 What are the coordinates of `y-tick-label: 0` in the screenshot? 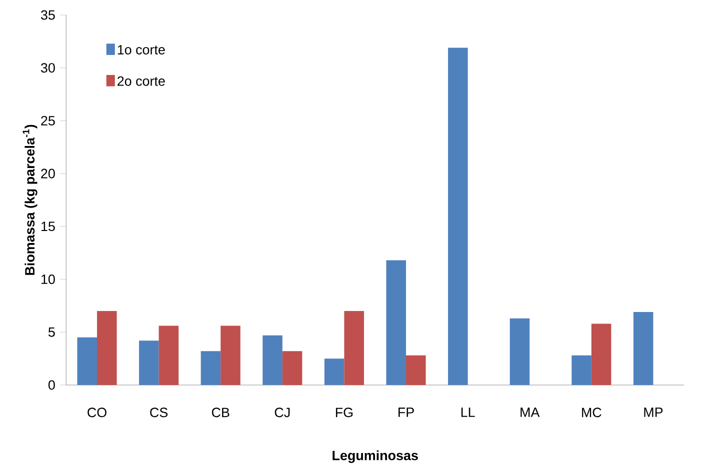 It's located at (51, 385).